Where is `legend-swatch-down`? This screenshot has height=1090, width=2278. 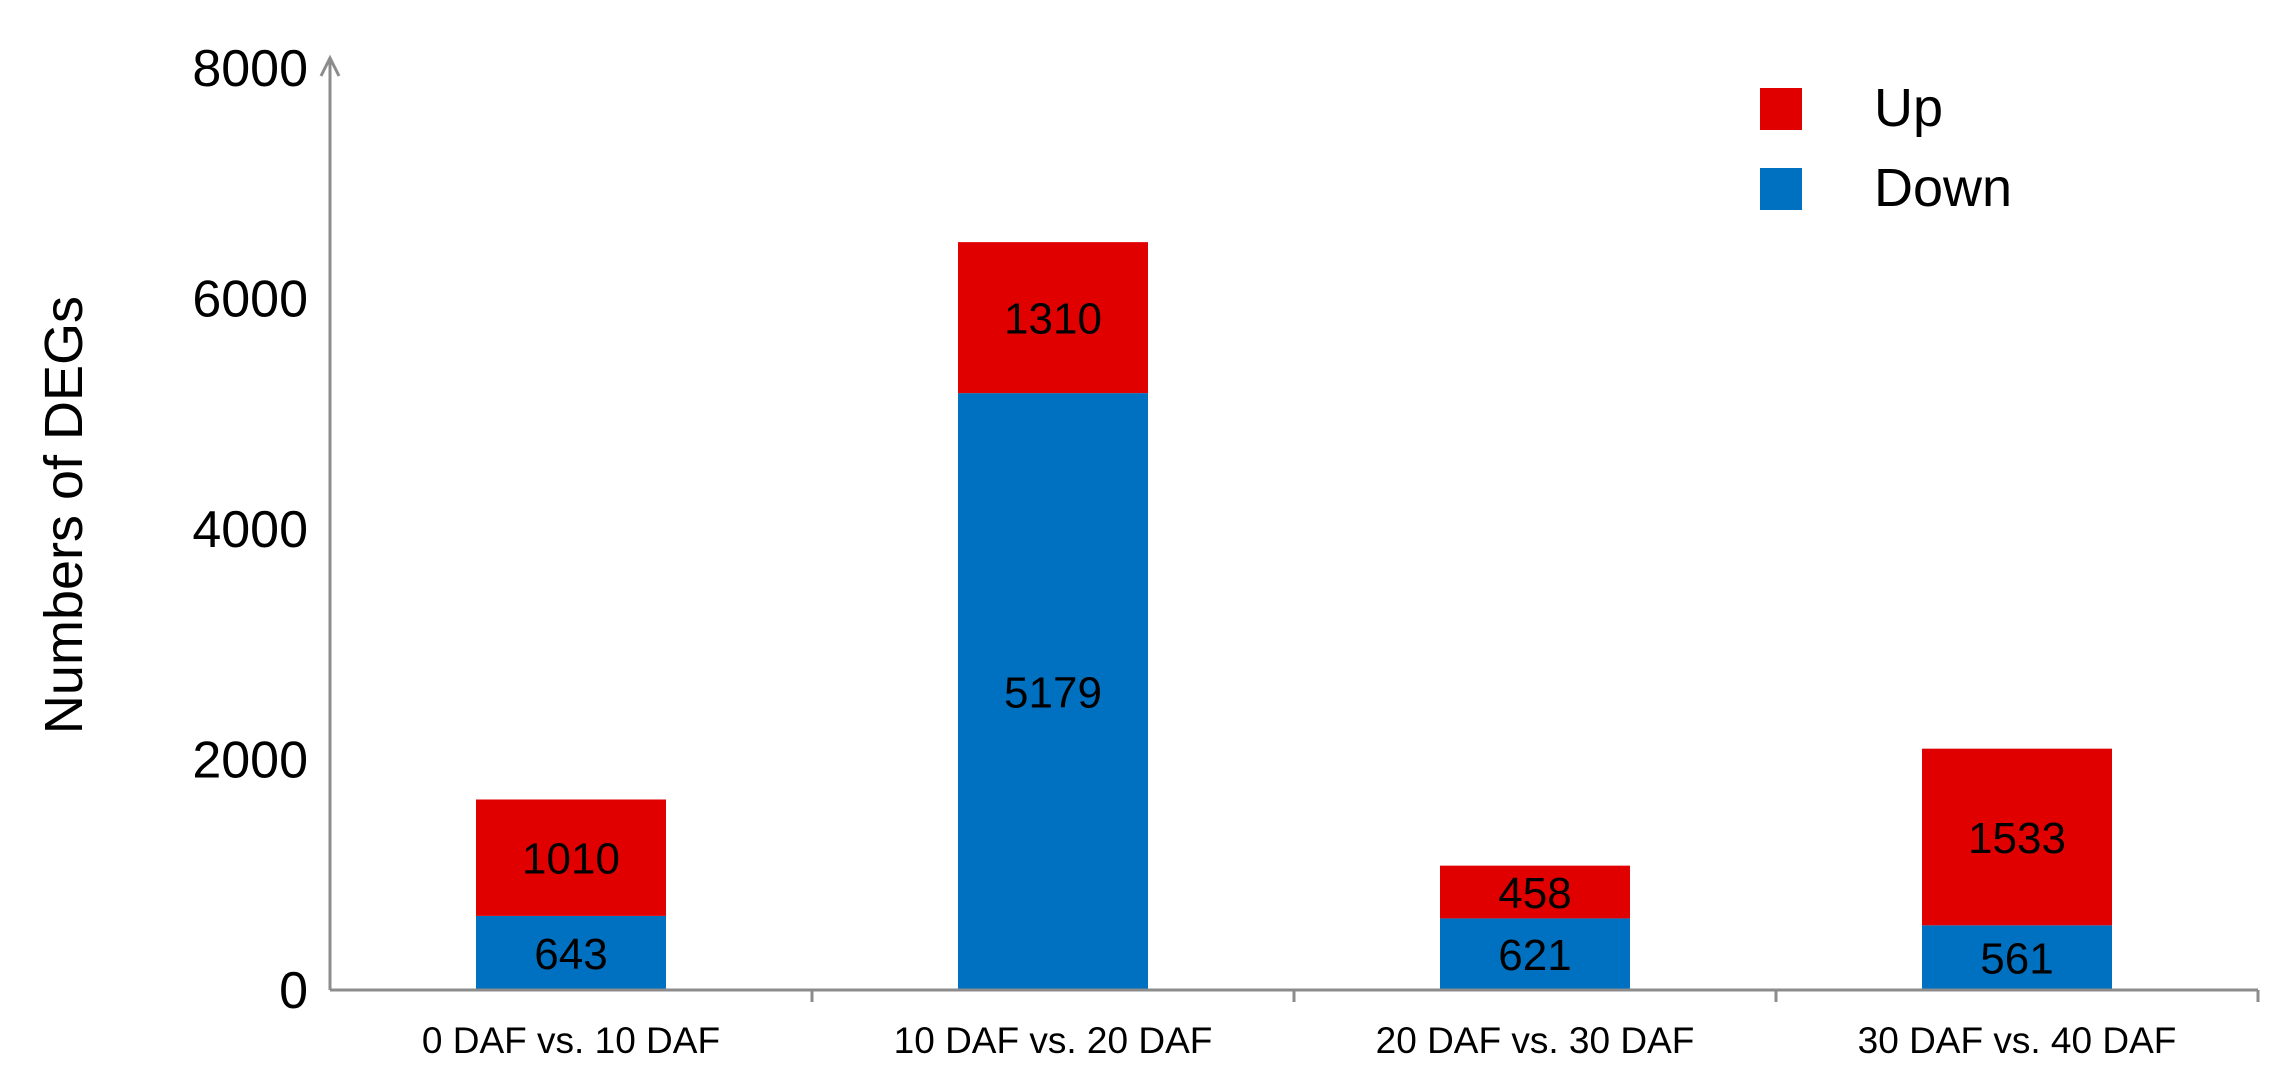 legend-swatch-down is located at coordinates (1781, 189).